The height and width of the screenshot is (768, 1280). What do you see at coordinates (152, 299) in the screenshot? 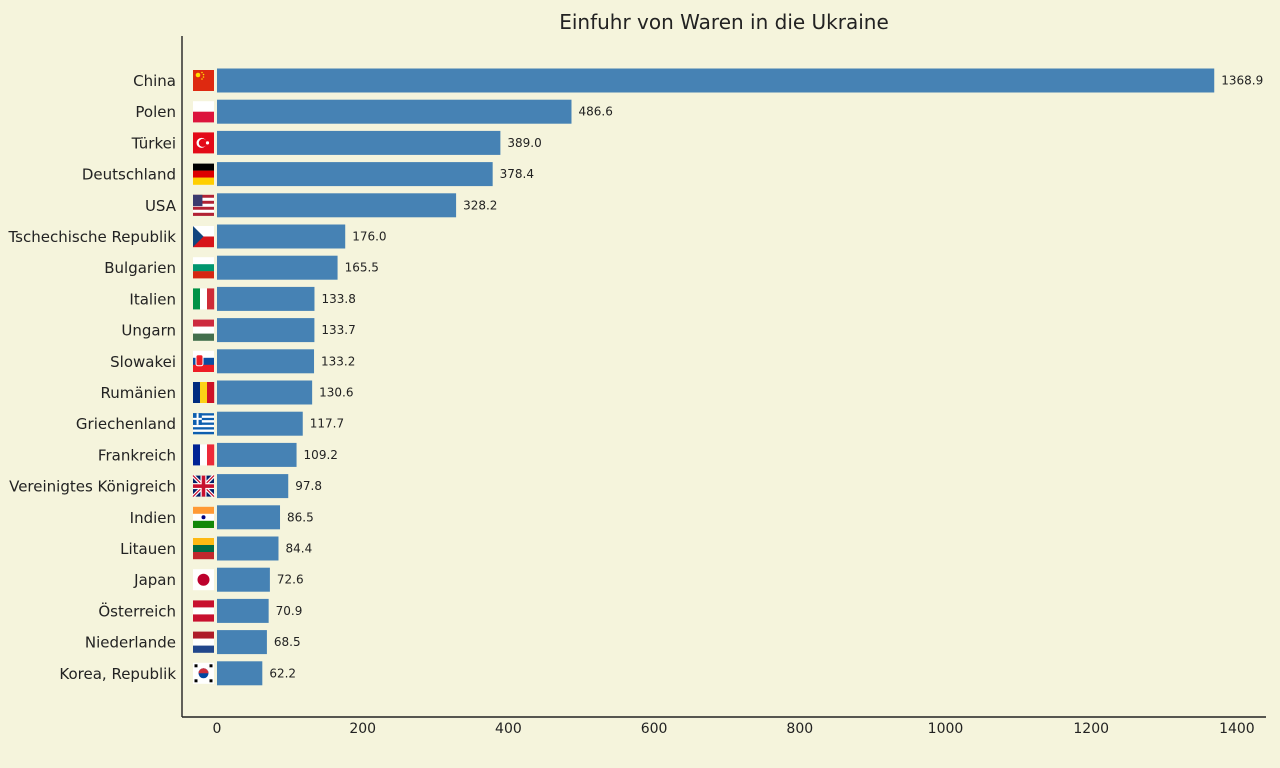
I see `category-label: Italien` at bounding box center [152, 299].